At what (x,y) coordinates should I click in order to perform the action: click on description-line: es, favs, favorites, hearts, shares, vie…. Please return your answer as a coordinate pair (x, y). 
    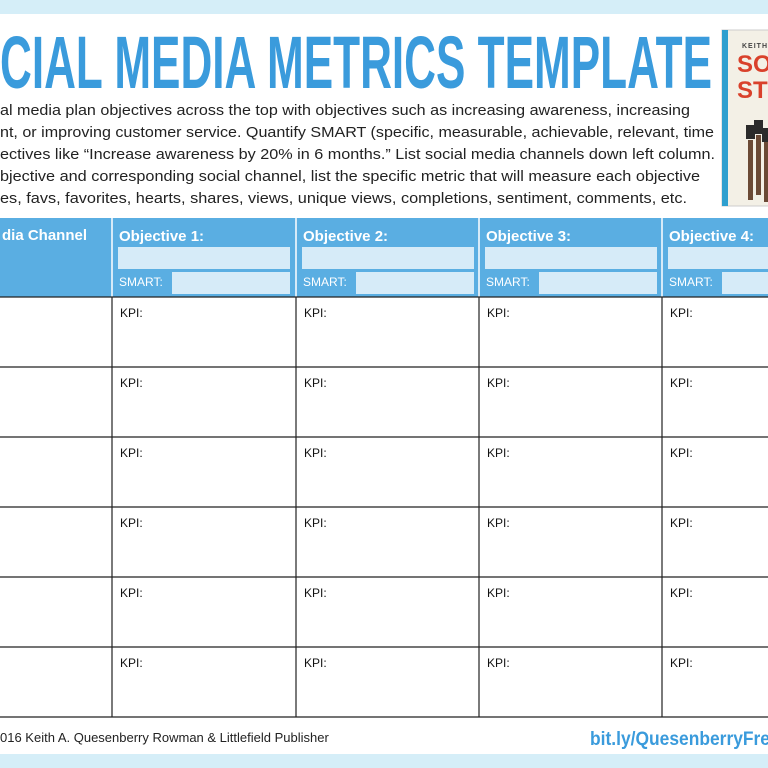
    Looking at the image, I should click on (343, 198).